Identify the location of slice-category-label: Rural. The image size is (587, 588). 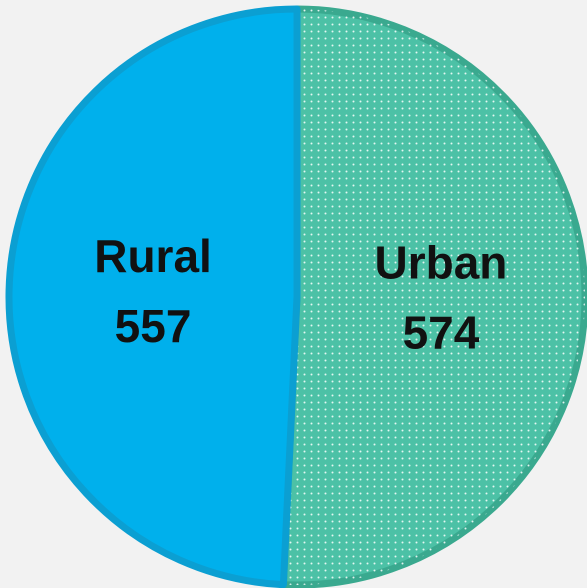
(153, 256).